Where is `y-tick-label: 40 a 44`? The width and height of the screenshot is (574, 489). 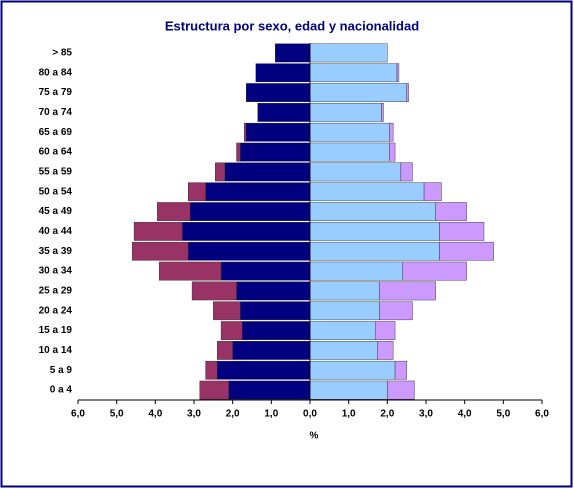
y-tick-label: 40 a 44 is located at coordinates (56, 231).